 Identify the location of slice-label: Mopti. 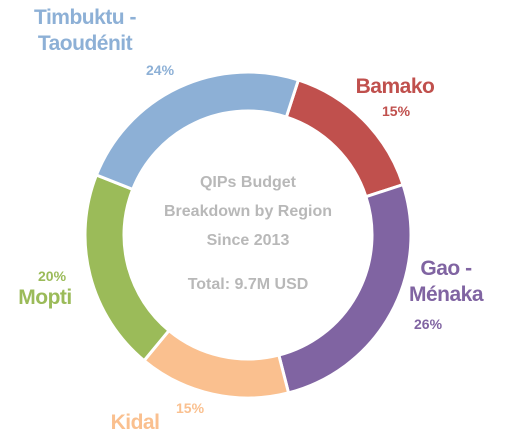
(45, 297).